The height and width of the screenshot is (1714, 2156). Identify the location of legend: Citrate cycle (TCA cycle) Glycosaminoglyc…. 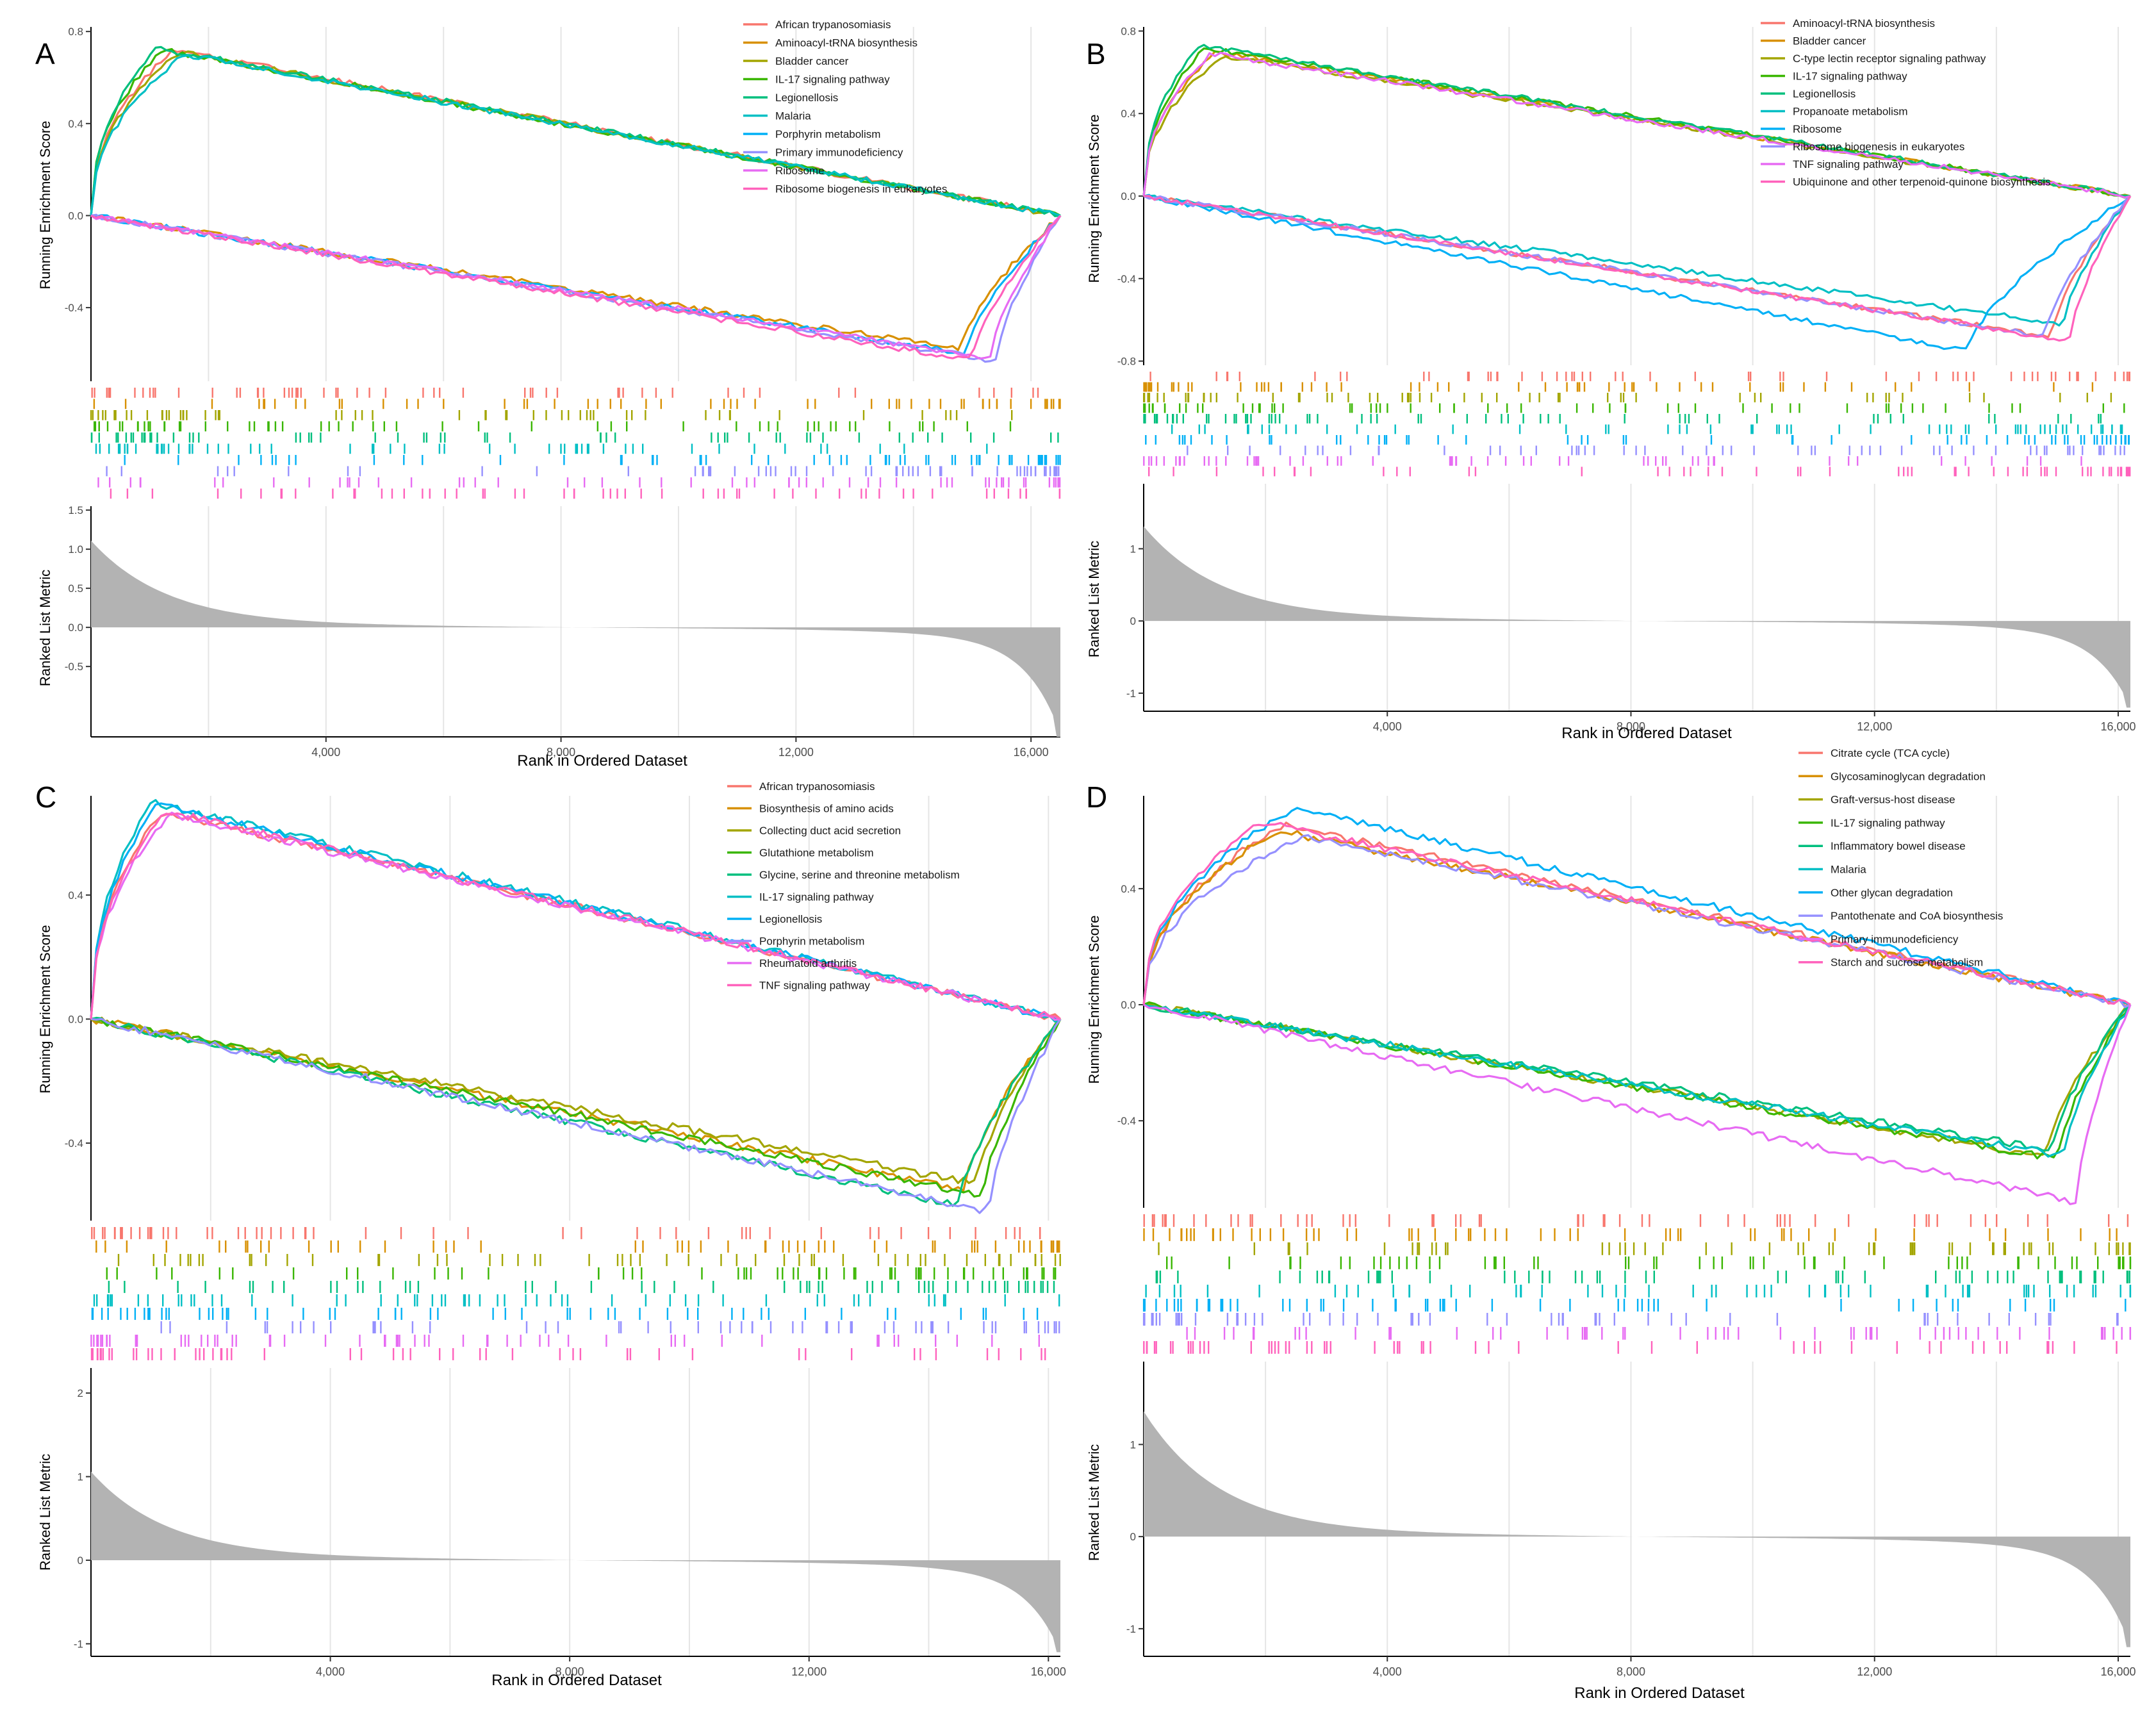
(1901, 858).